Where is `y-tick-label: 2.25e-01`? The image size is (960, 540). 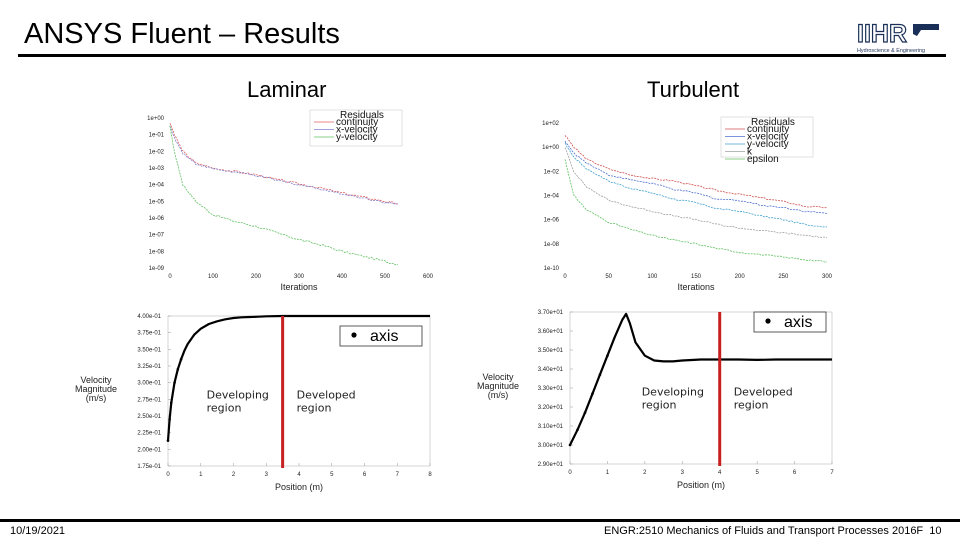 y-tick-label: 2.25e-01 is located at coordinates (149, 434).